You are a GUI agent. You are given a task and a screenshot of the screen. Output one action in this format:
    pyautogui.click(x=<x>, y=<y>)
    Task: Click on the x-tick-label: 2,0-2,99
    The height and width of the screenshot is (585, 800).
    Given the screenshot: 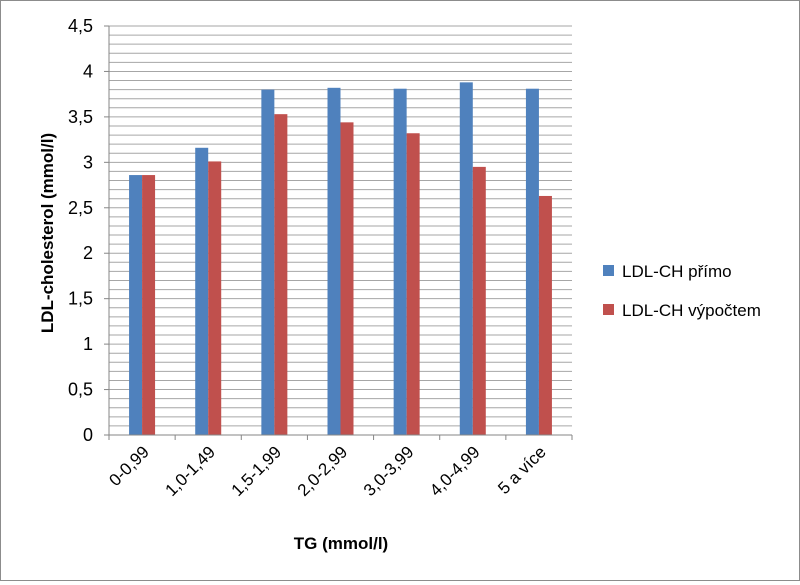 What is the action you would take?
    pyautogui.click(x=323, y=471)
    